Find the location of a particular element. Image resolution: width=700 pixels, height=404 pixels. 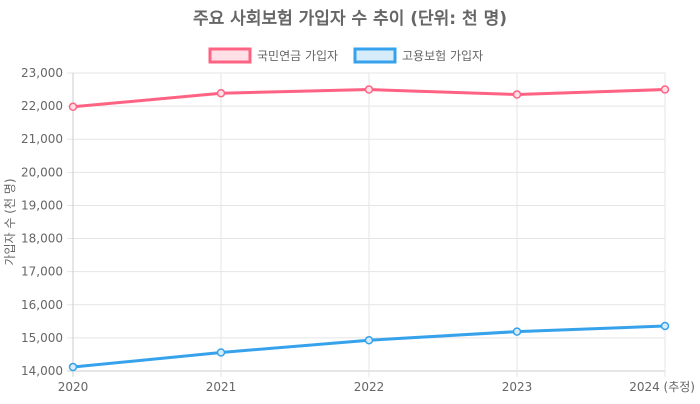

legend-item-0: 국민연금 가입자 is located at coordinates (273, 55).